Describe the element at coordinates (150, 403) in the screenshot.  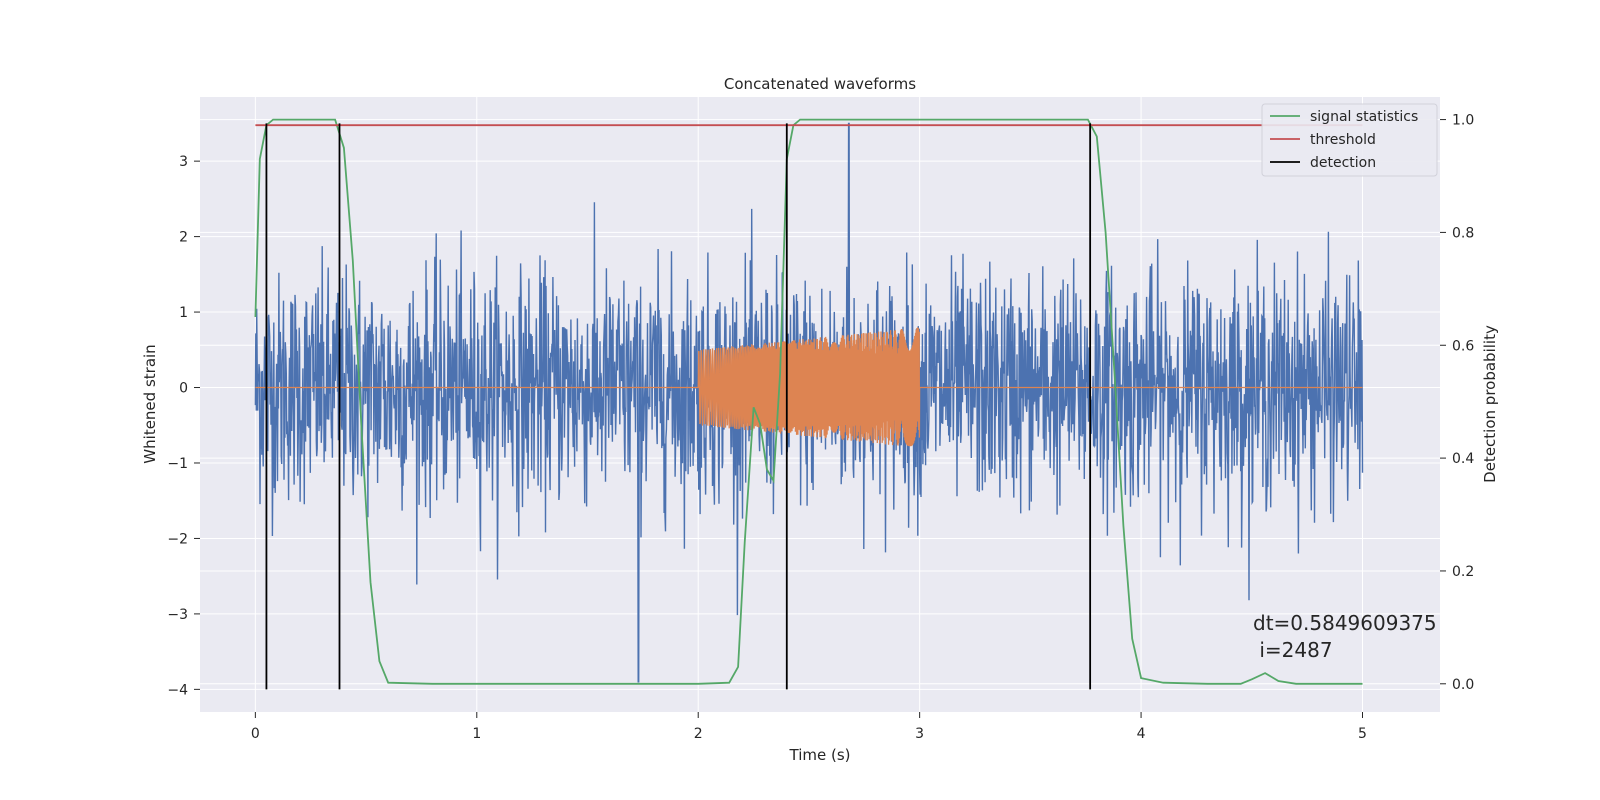
I see `y-axis-label: Whitened strain` at that location.